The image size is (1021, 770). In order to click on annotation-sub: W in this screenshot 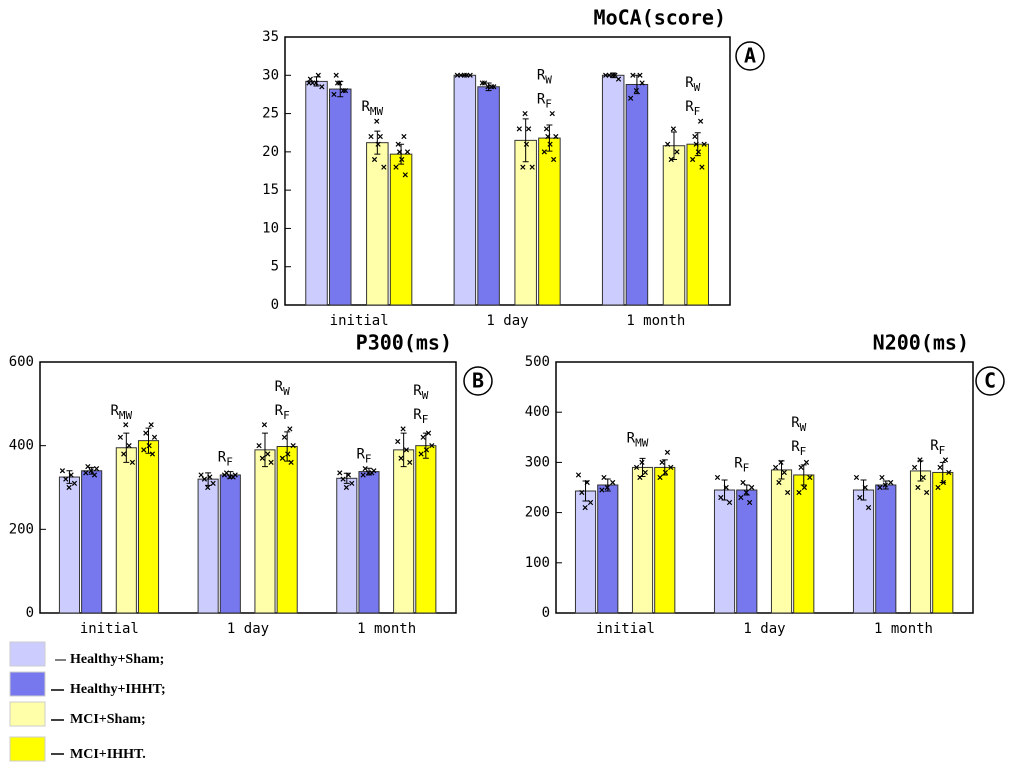, I will do `click(697, 87)`.